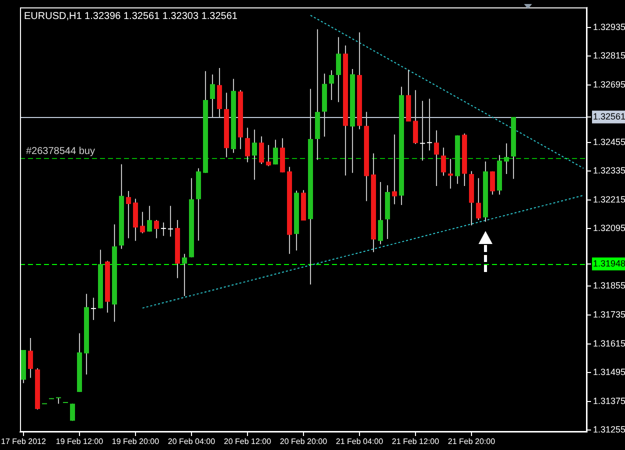  I want to click on y-tick-label: 1.32215, so click(609, 199).